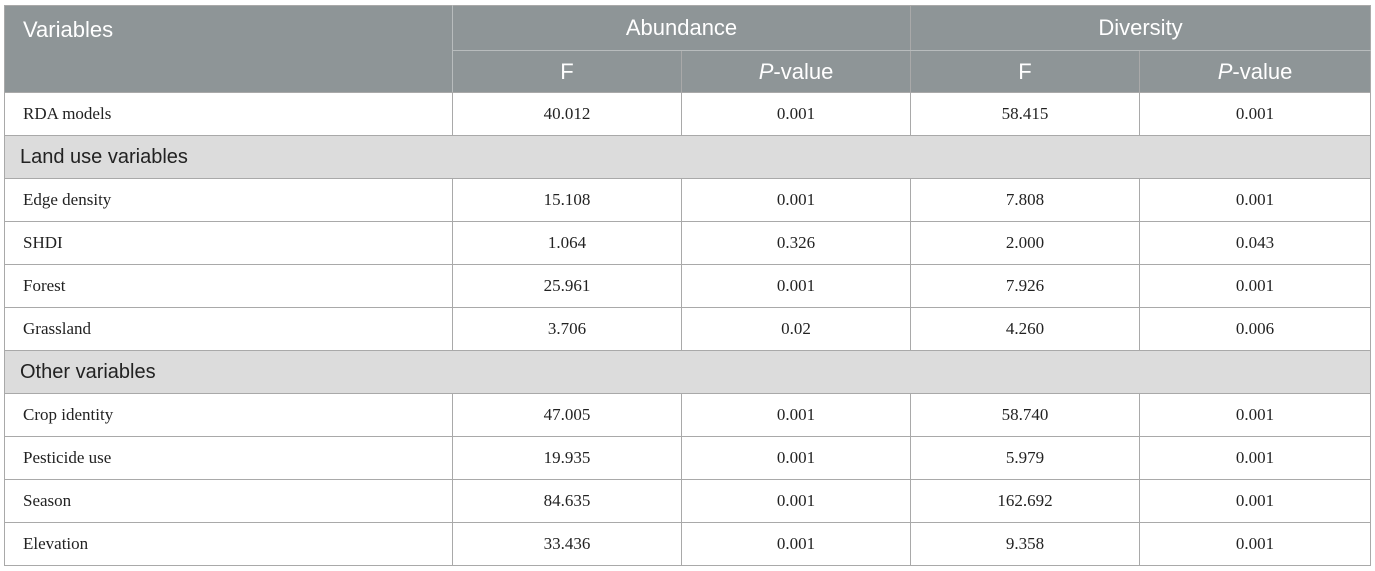 Image resolution: width=1375 pixels, height=571 pixels. What do you see at coordinates (1255, 243) in the screenshot?
I see `diversity-p-cell: 0.043` at bounding box center [1255, 243].